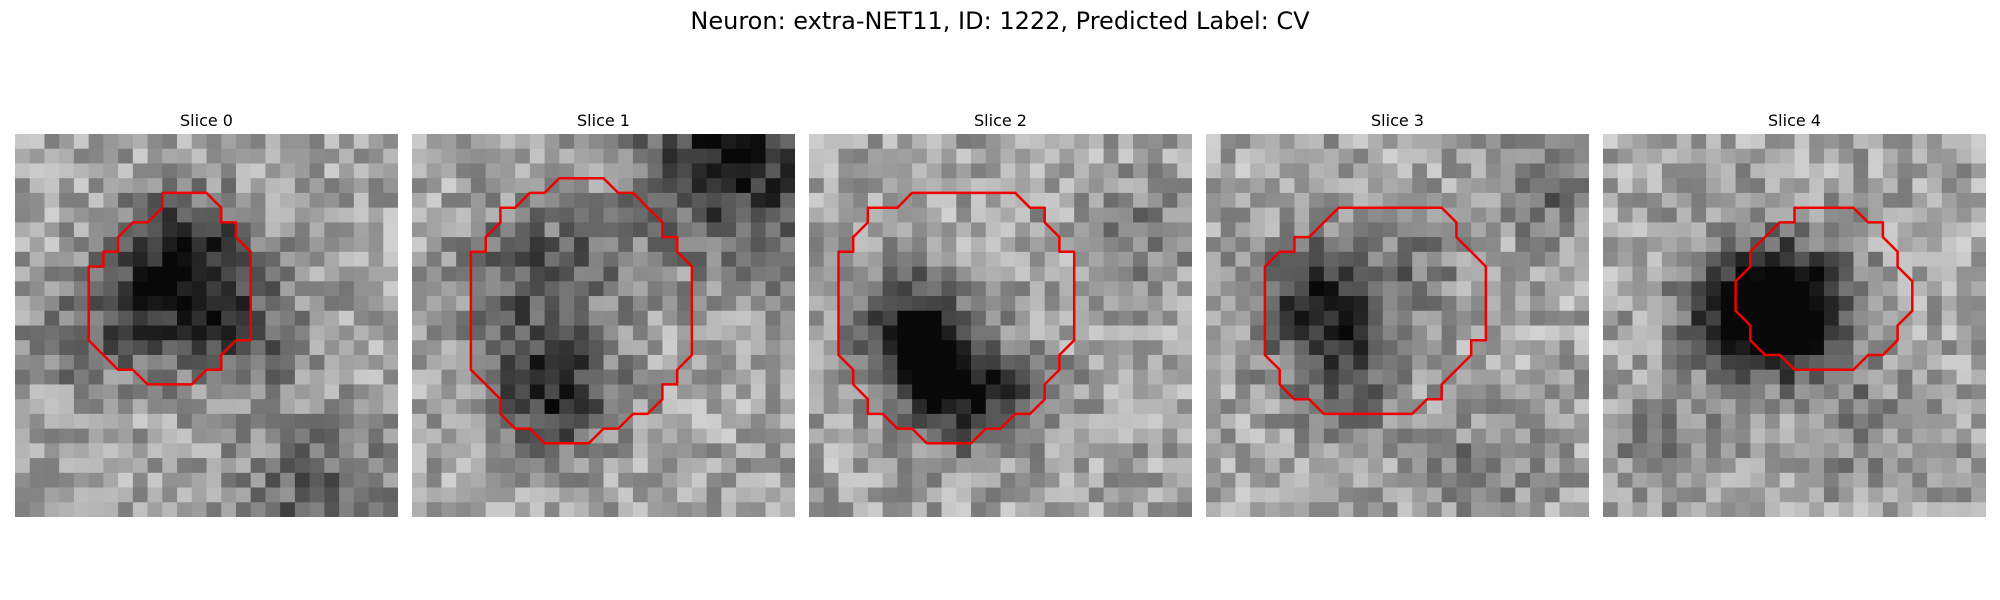 This screenshot has height=600, width=2000. I want to click on slice-title: Slice 1, so click(603, 121).